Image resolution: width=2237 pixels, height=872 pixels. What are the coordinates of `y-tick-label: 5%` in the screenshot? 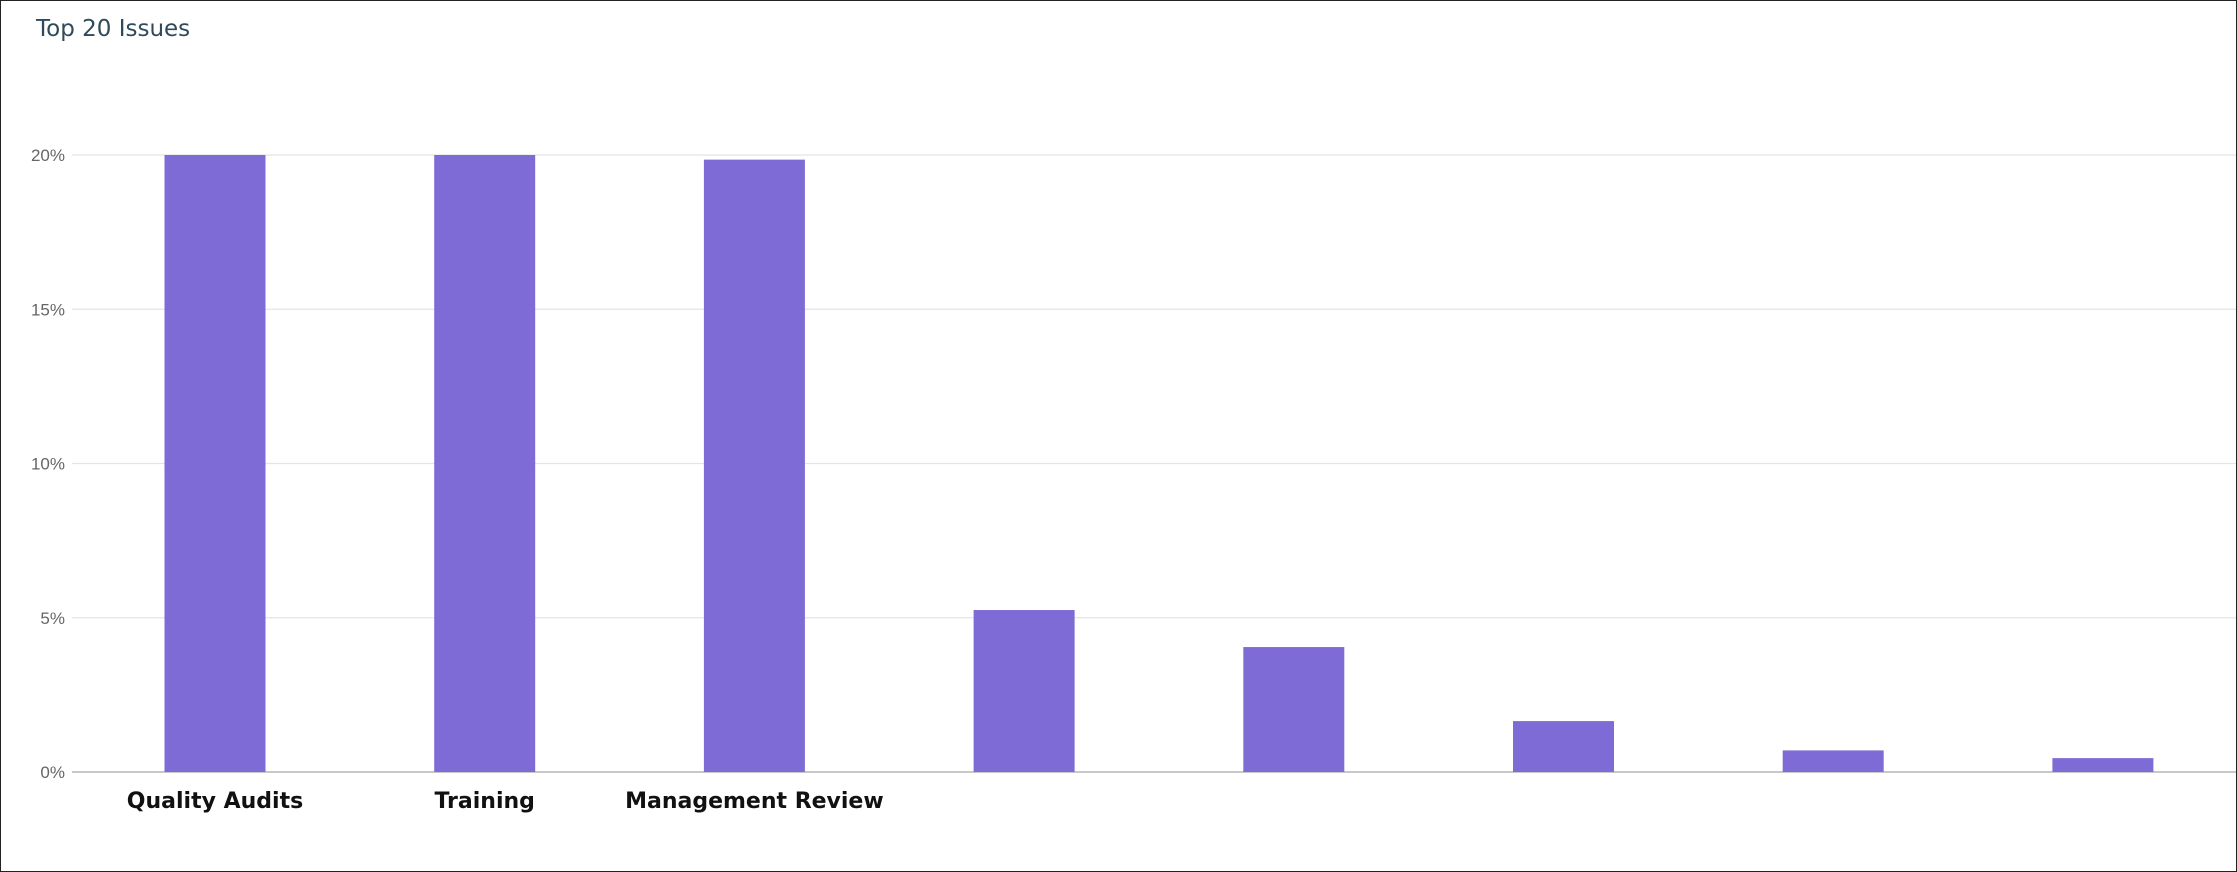 It's located at (52, 618).